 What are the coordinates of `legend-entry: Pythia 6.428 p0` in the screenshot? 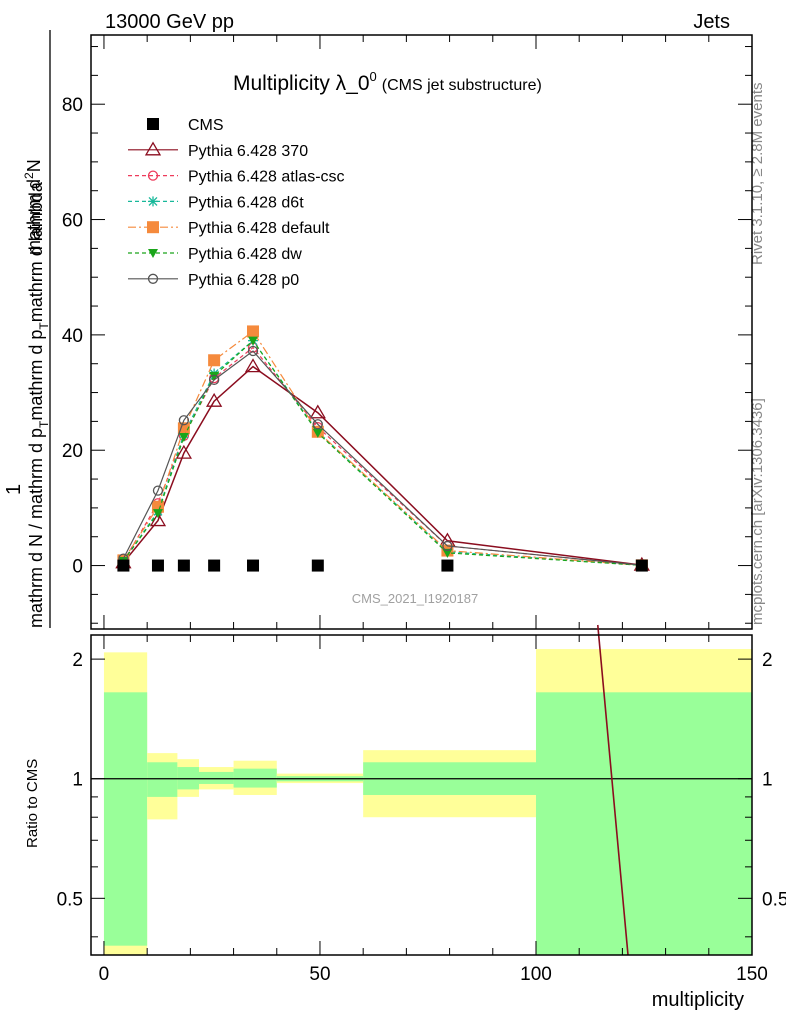 It's located at (213, 280).